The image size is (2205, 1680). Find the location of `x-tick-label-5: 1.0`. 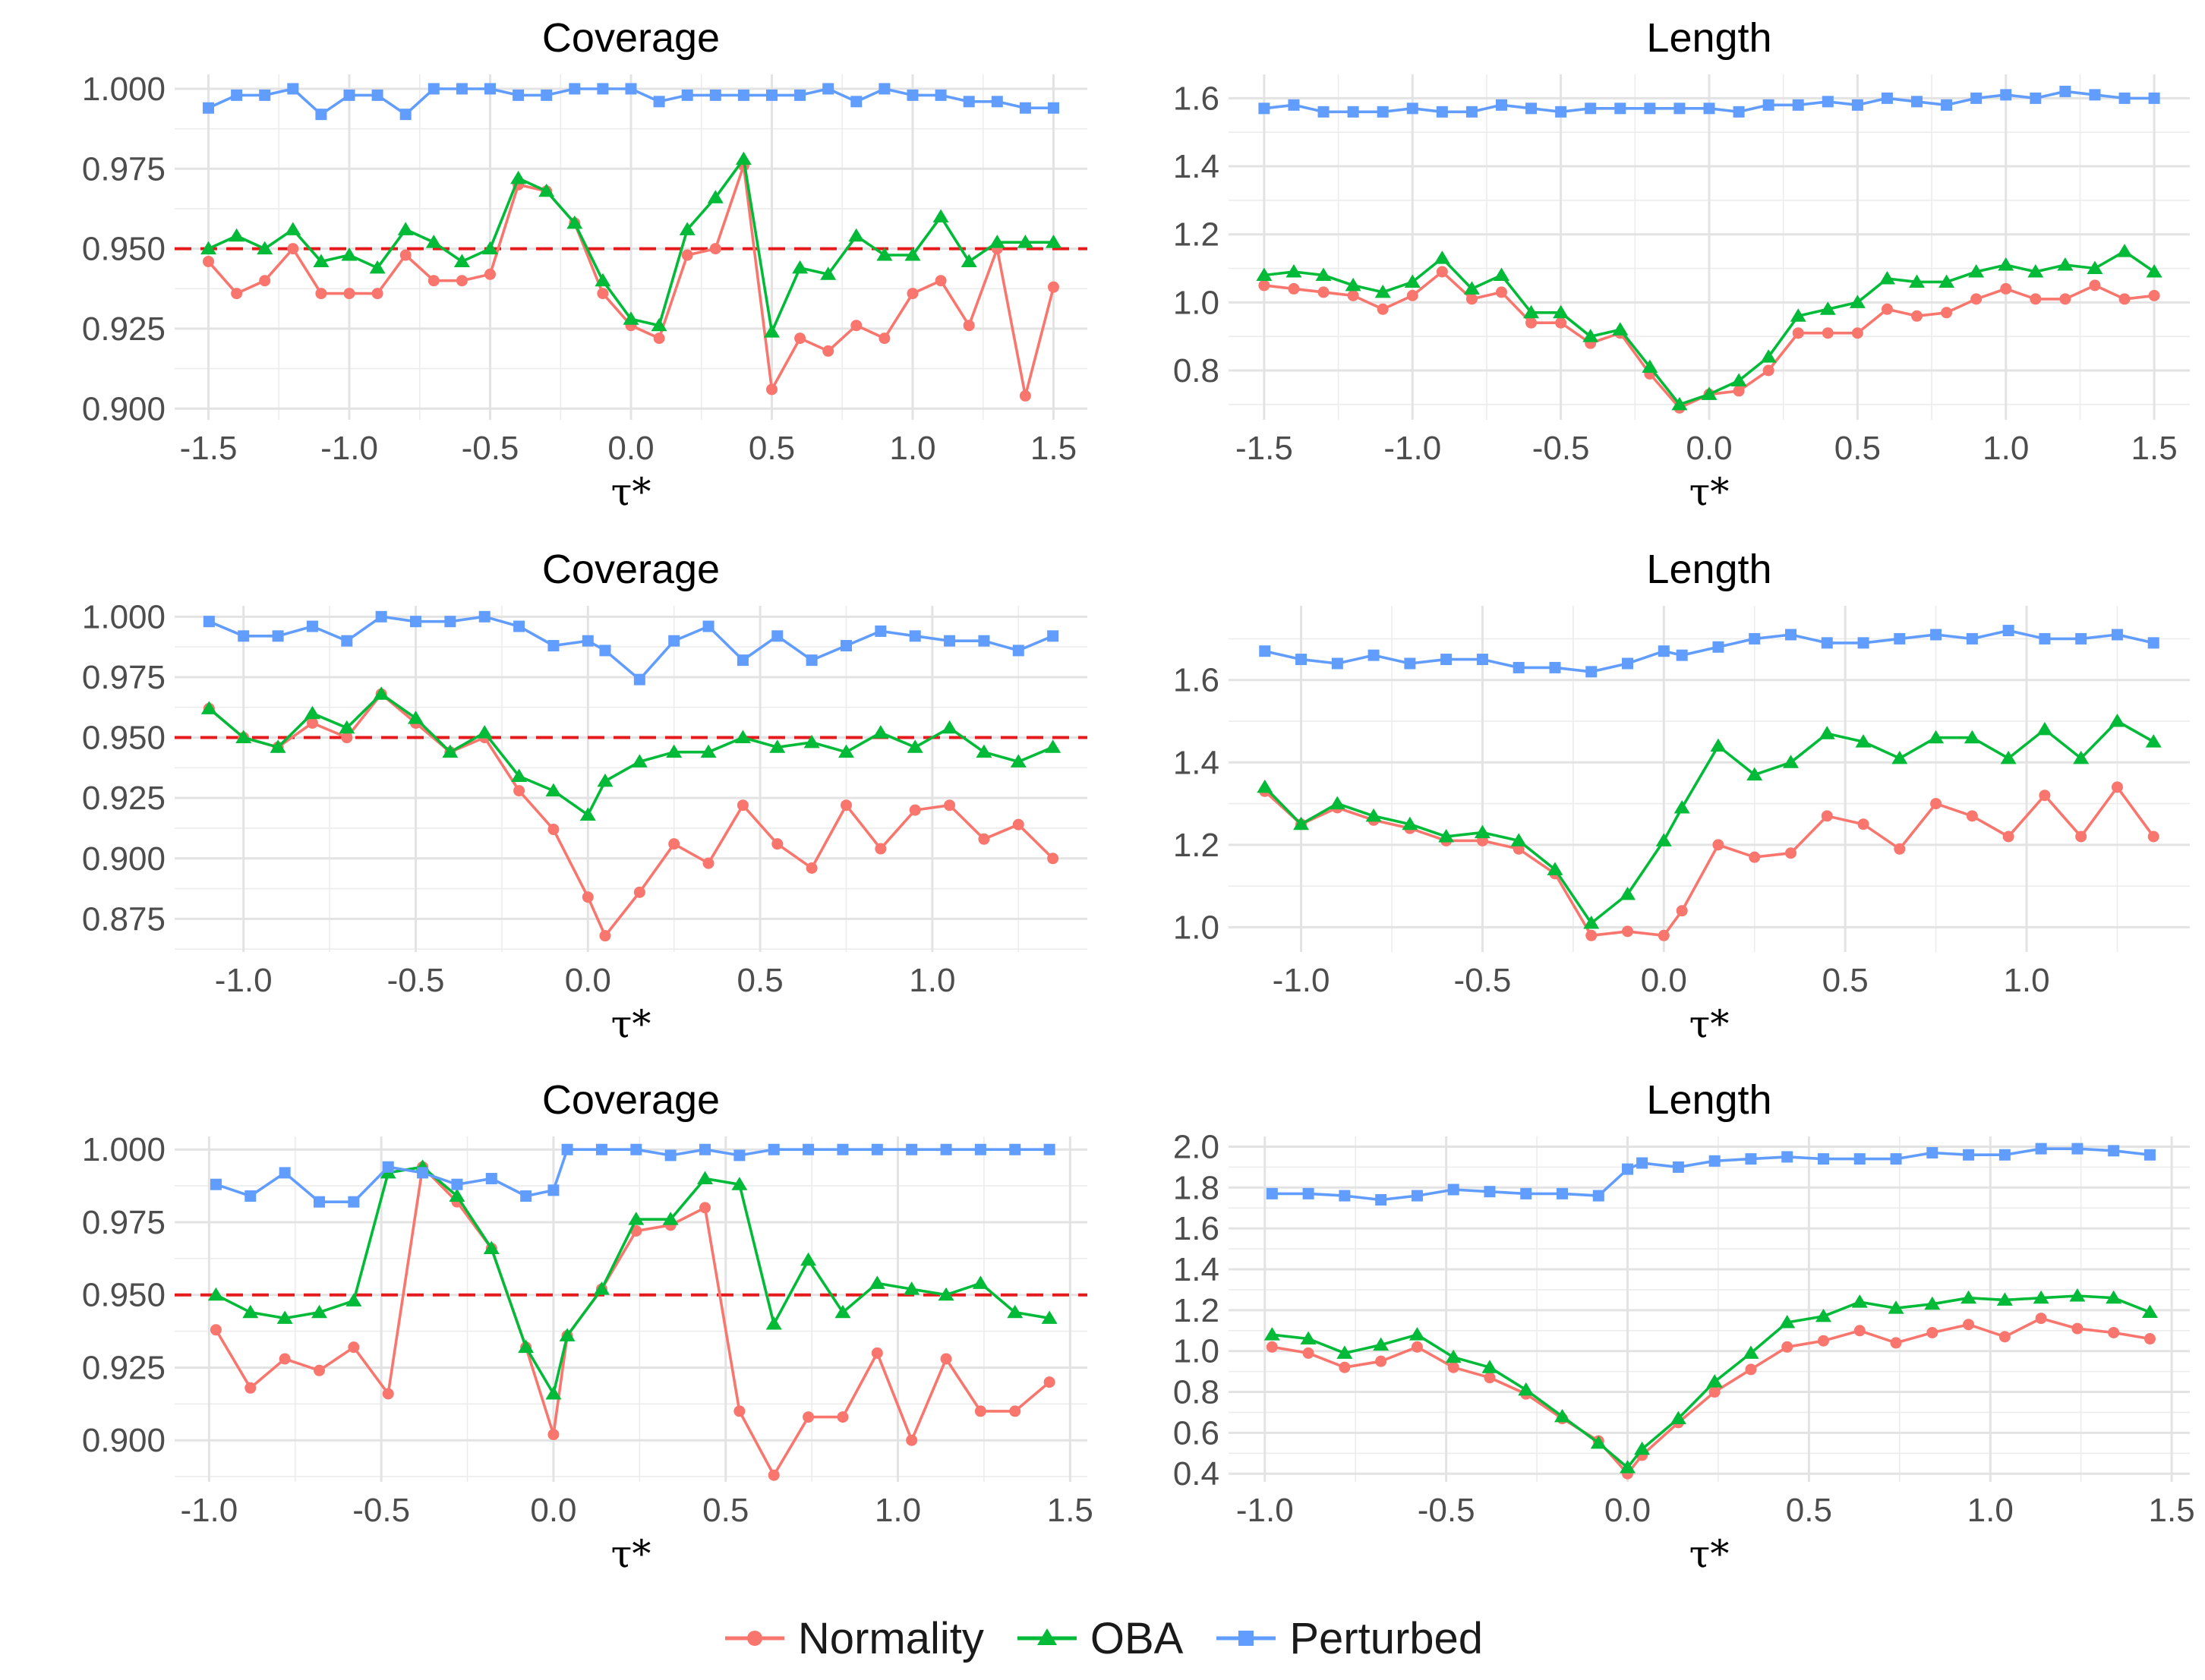

x-tick-label-5: 1.0 is located at coordinates (2006, 448).